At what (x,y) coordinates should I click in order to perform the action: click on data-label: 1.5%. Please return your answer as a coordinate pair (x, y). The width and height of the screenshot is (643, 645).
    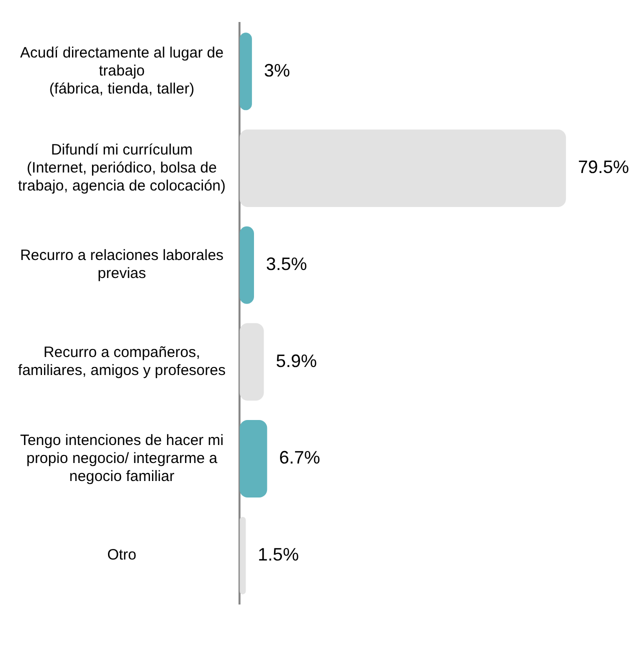
    Looking at the image, I should click on (278, 554).